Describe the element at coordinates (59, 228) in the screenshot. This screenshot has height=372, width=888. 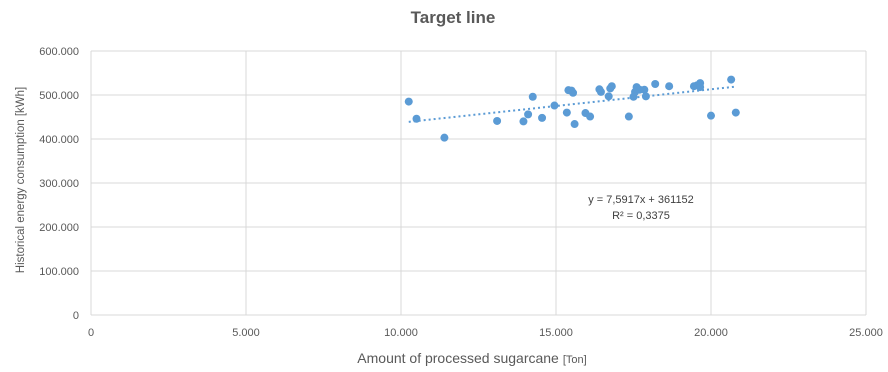
I see `y-tick-label: 200.000` at that location.